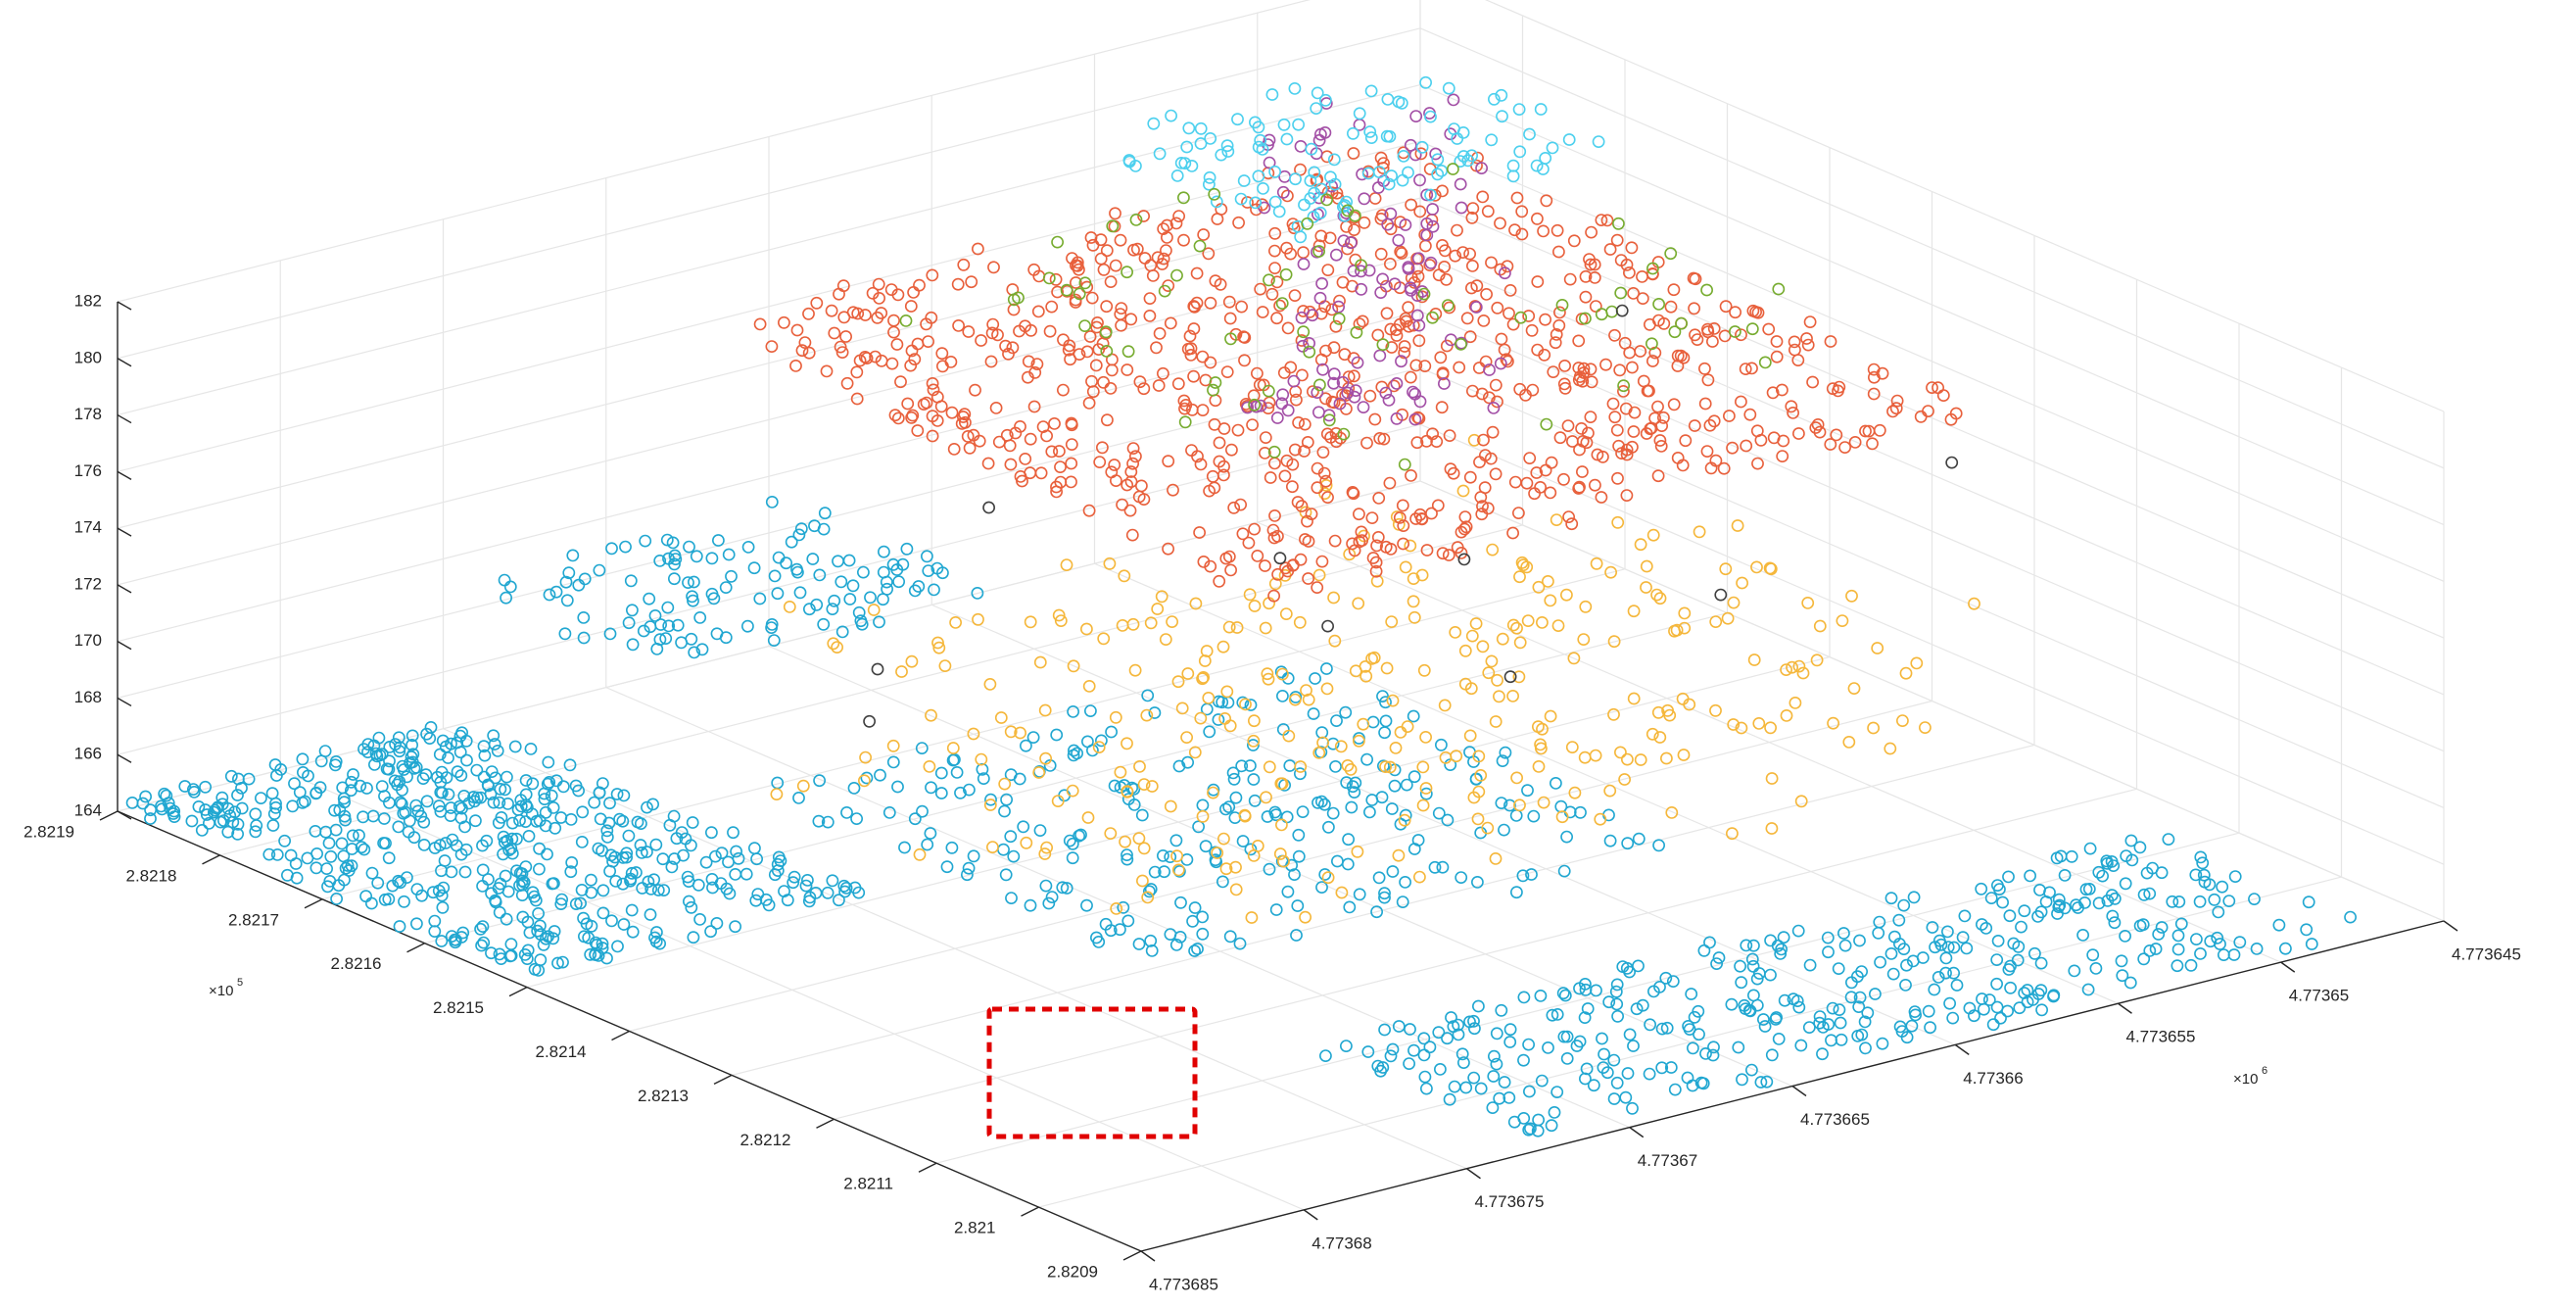 Image resolution: width=2576 pixels, height=1307 pixels. I want to click on dark-point, so click(869, 721).